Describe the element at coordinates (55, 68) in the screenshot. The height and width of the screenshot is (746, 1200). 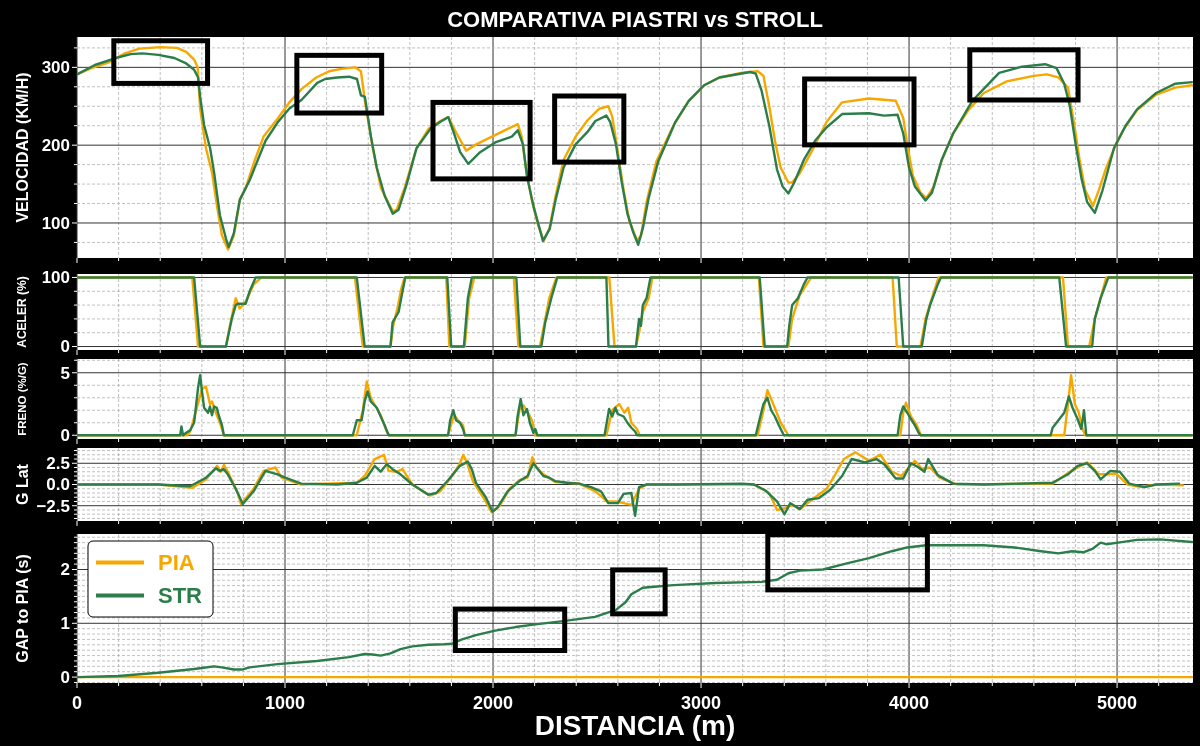
I see `y-tick-label: 300` at that location.